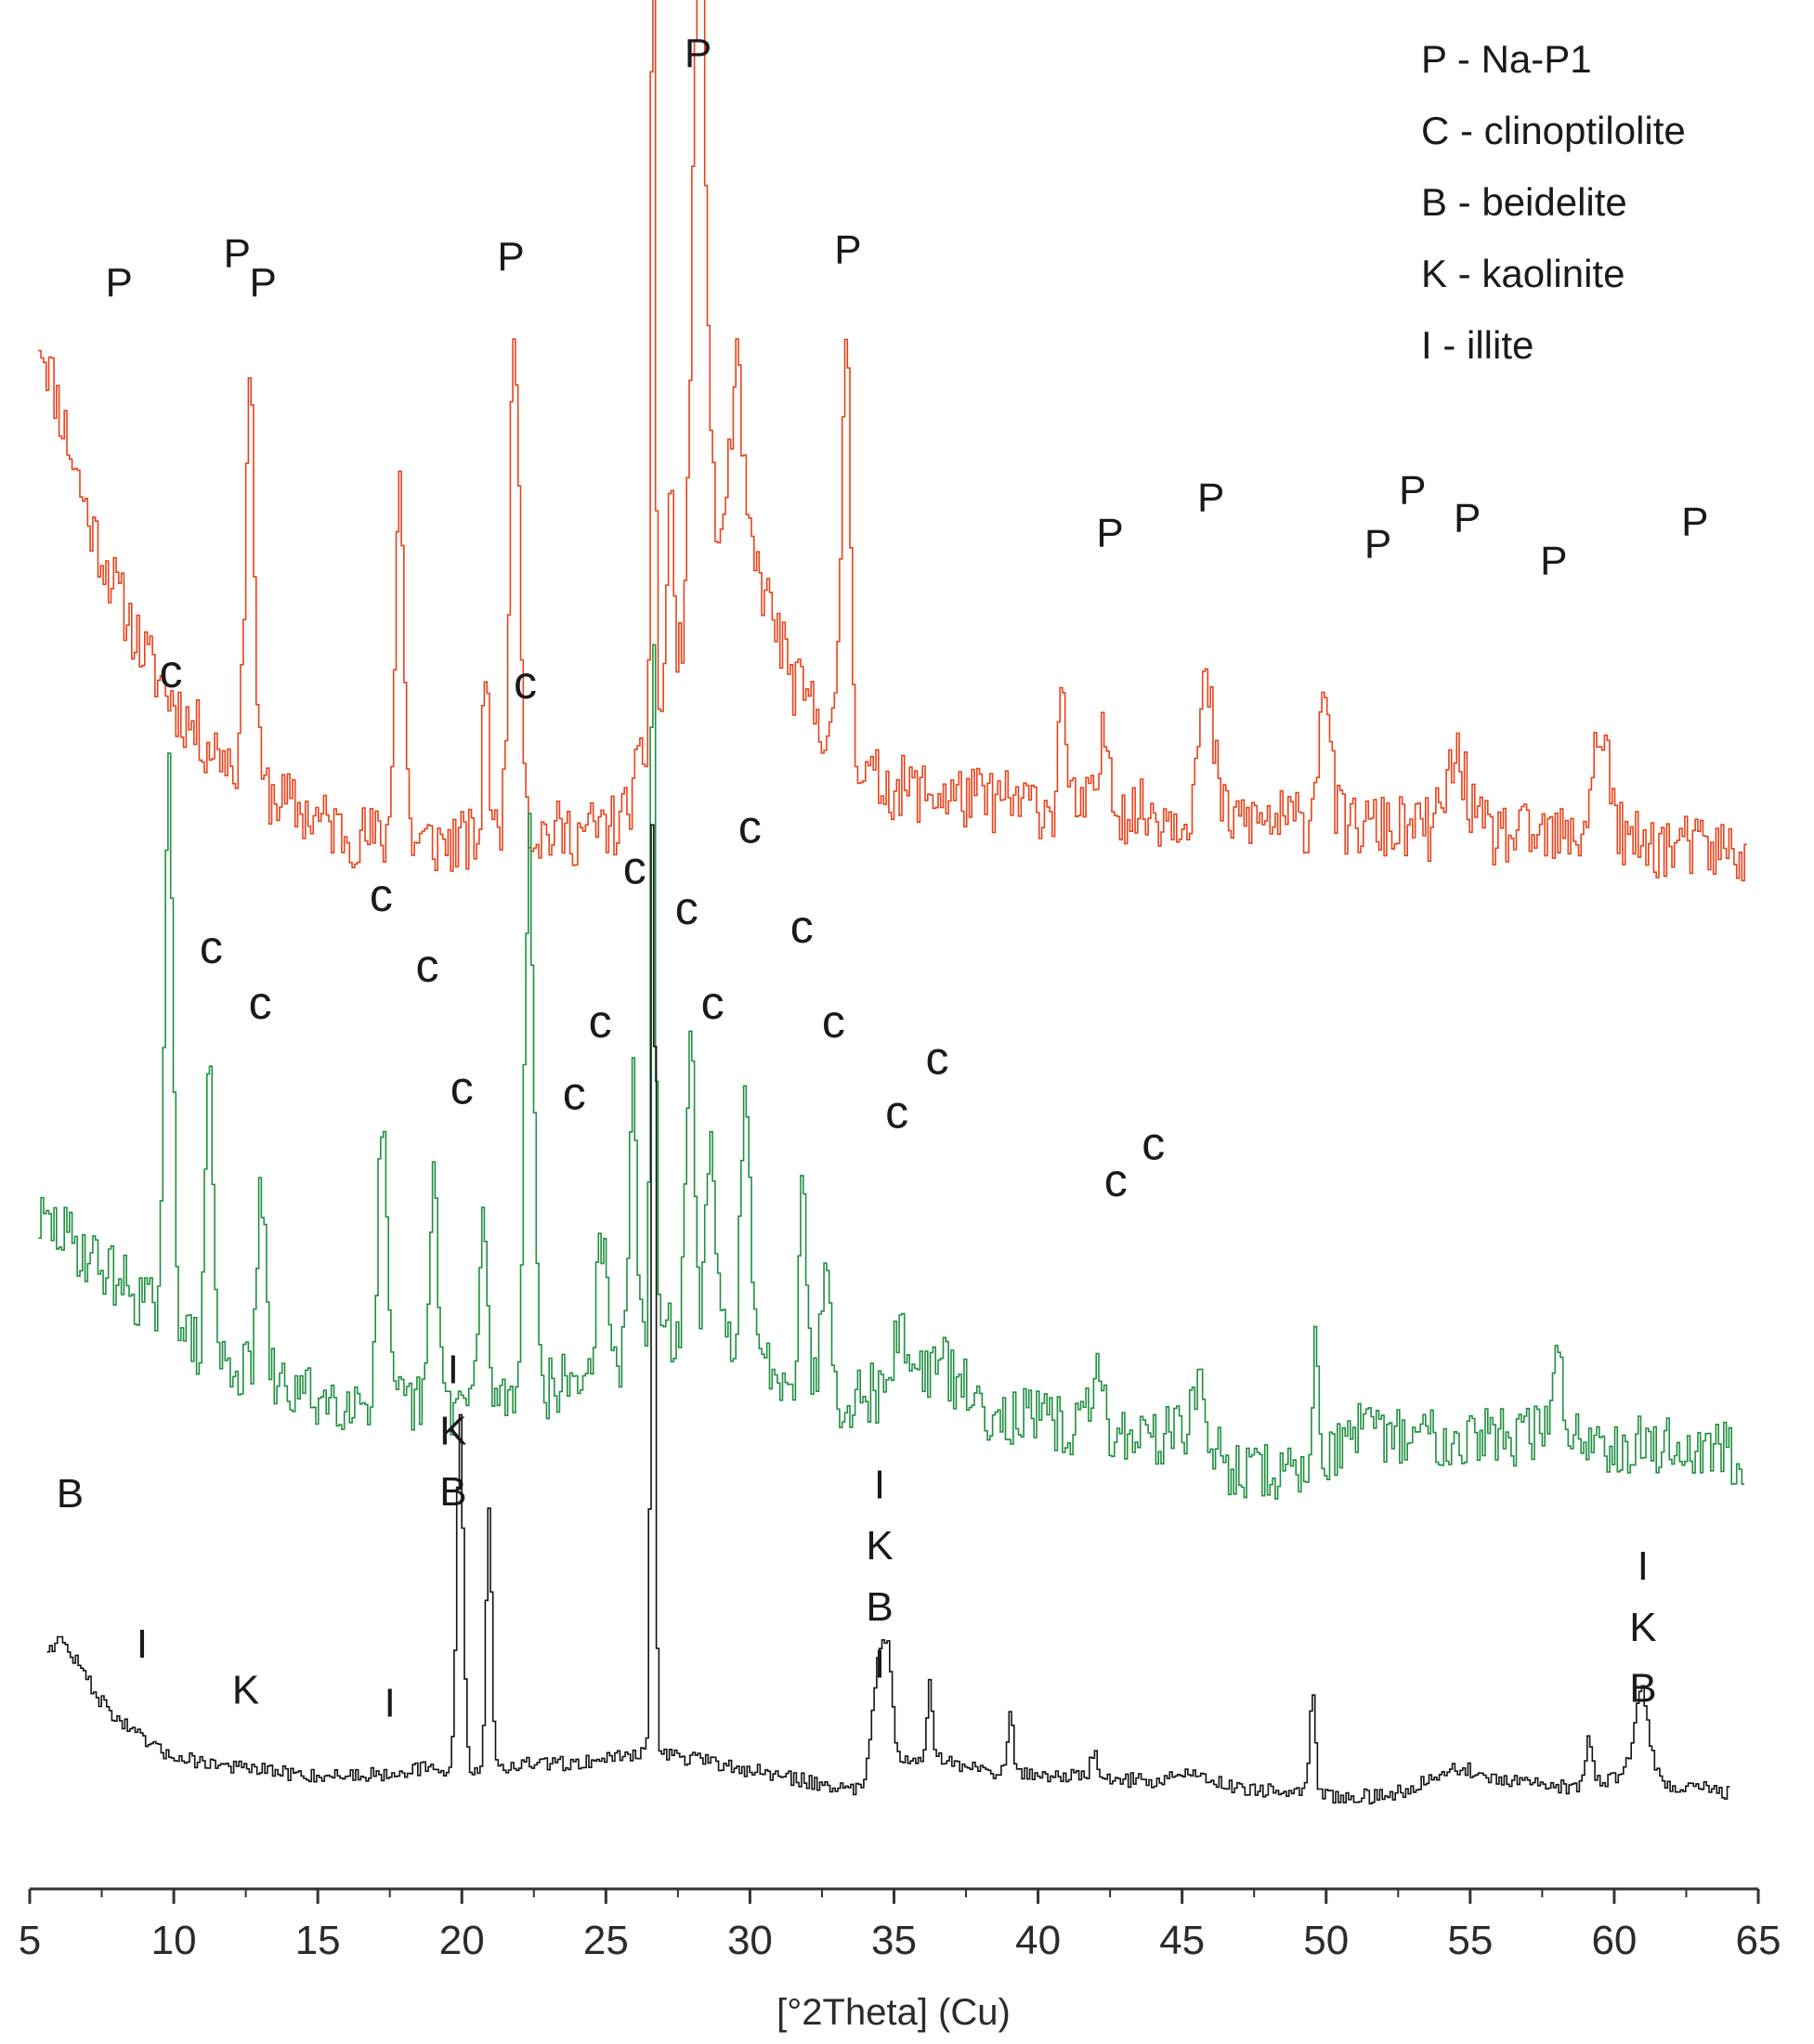  What do you see at coordinates (1038, 1941) in the screenshot?
I see `x-tick-label: 40` at bounding box center [1038, 1941].